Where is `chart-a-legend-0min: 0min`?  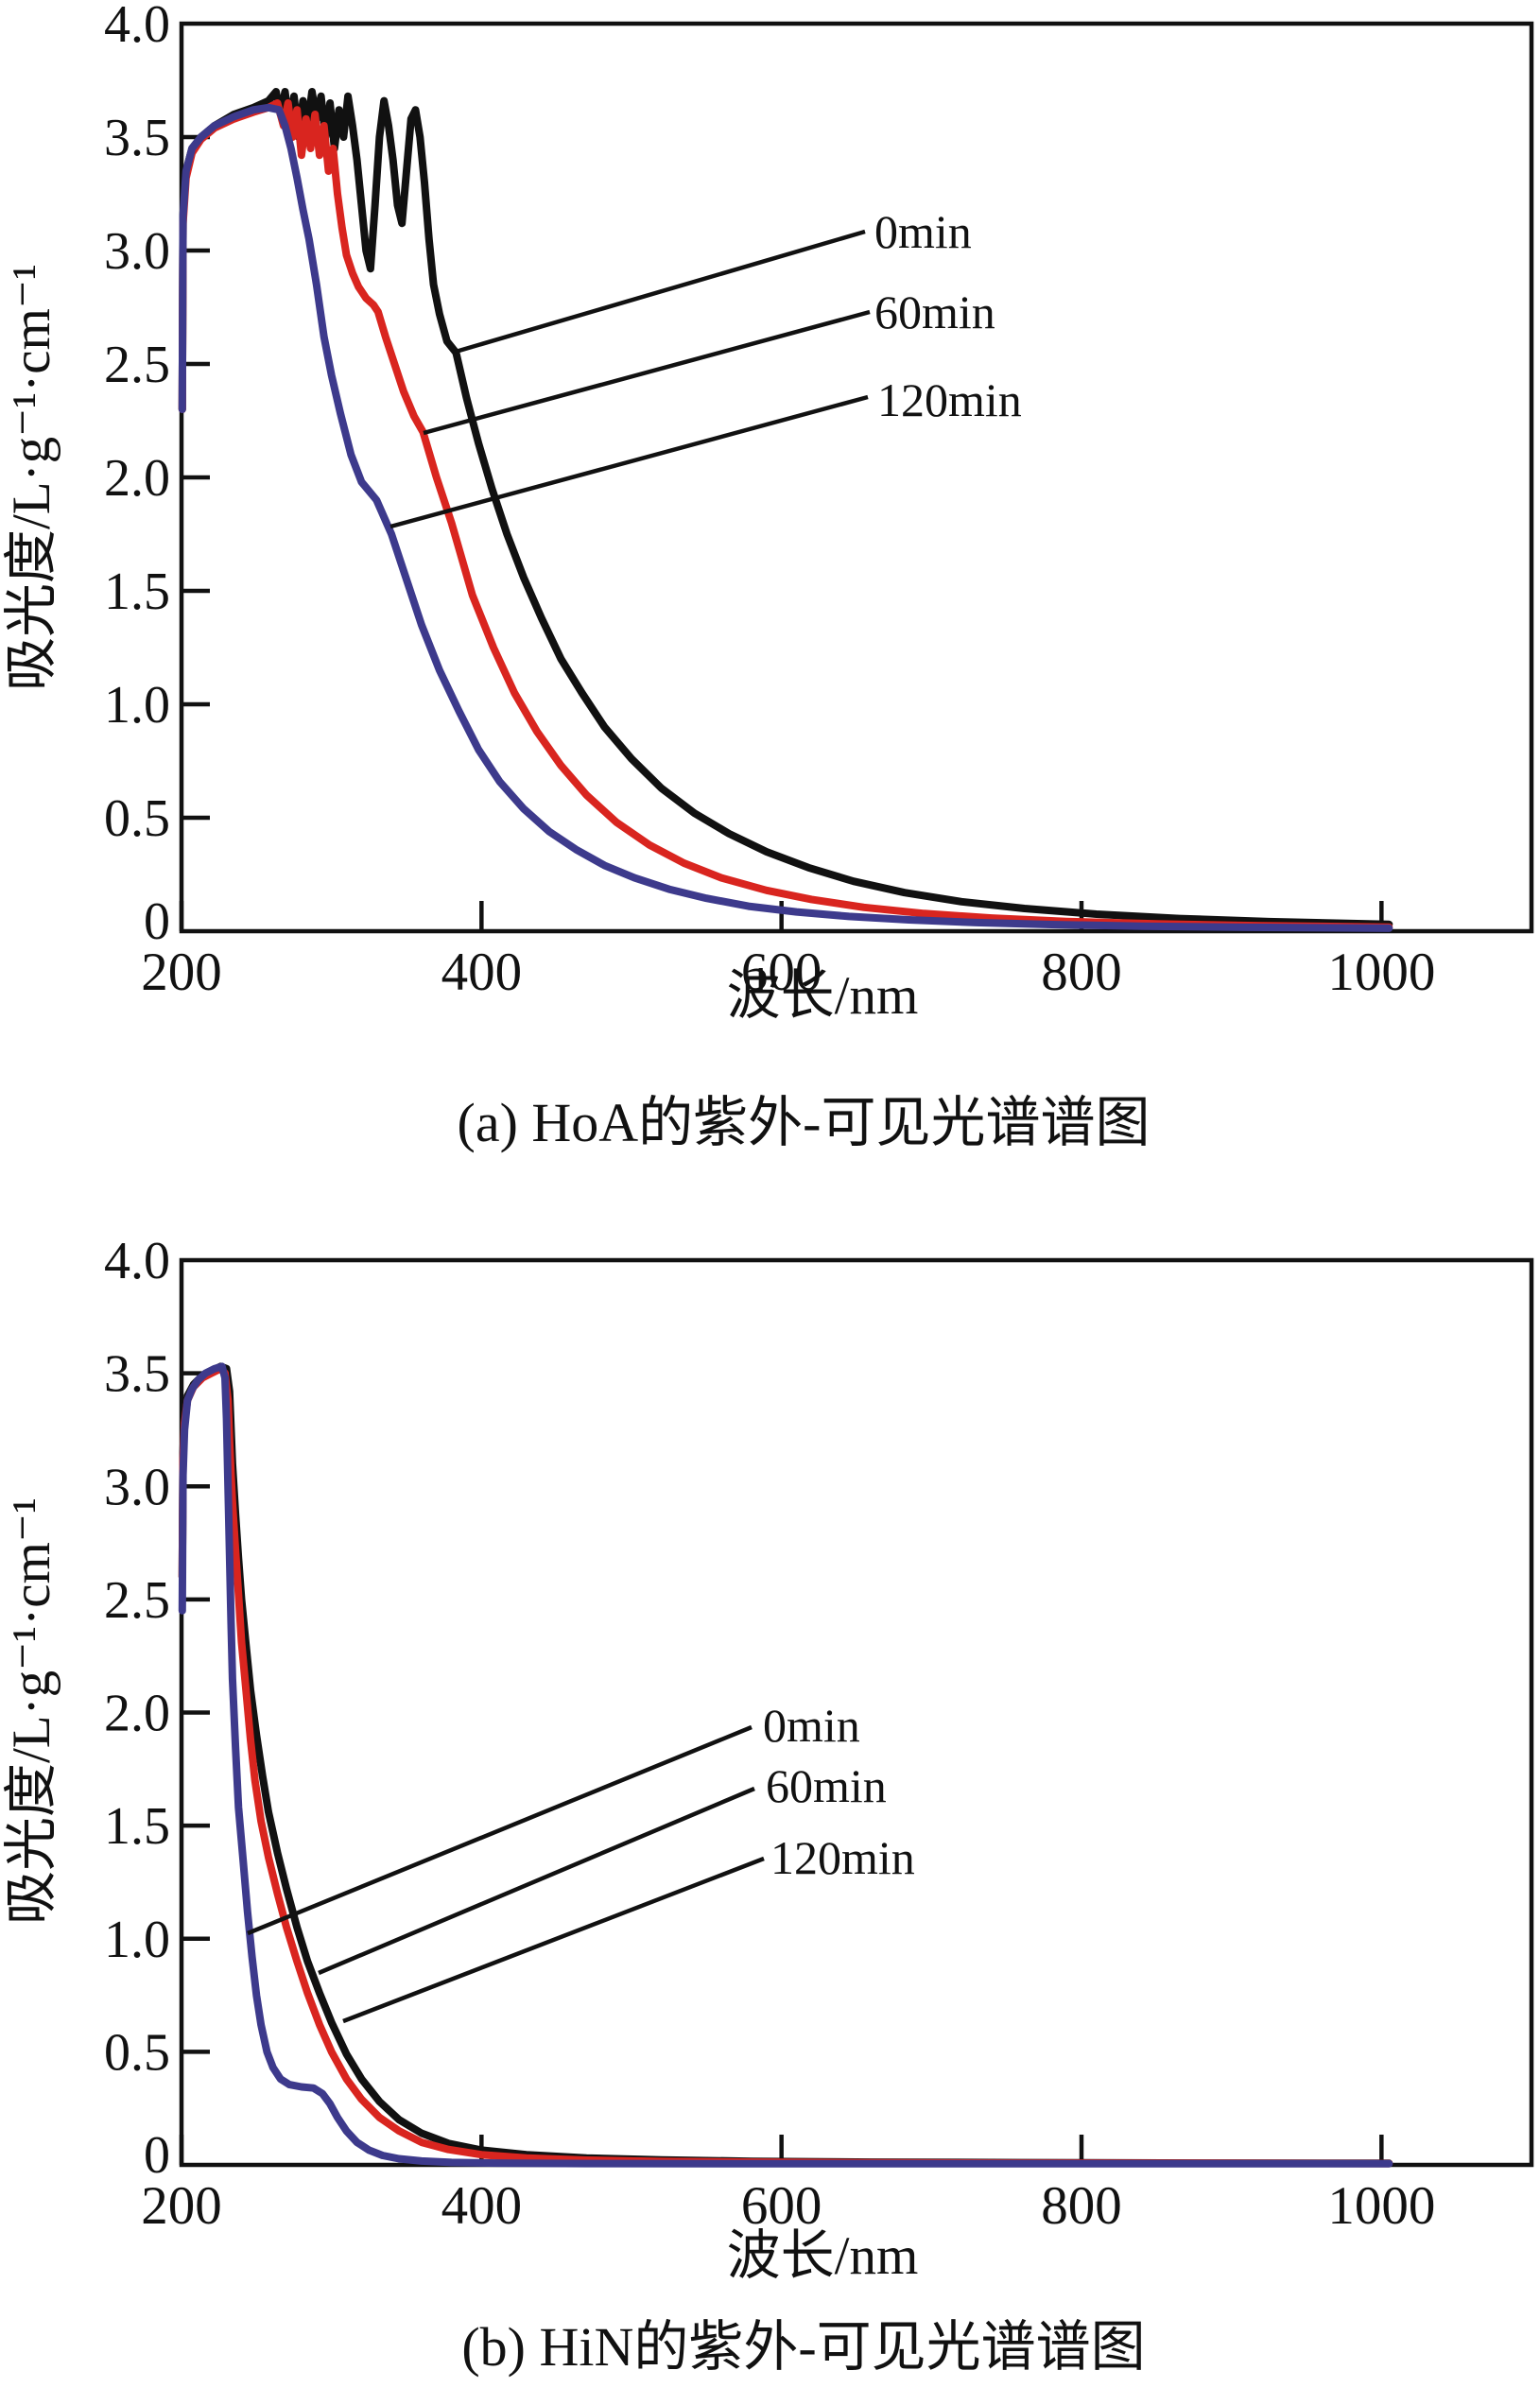 chart-a-legend-0min: 0min is located at coordinates (923, 232).